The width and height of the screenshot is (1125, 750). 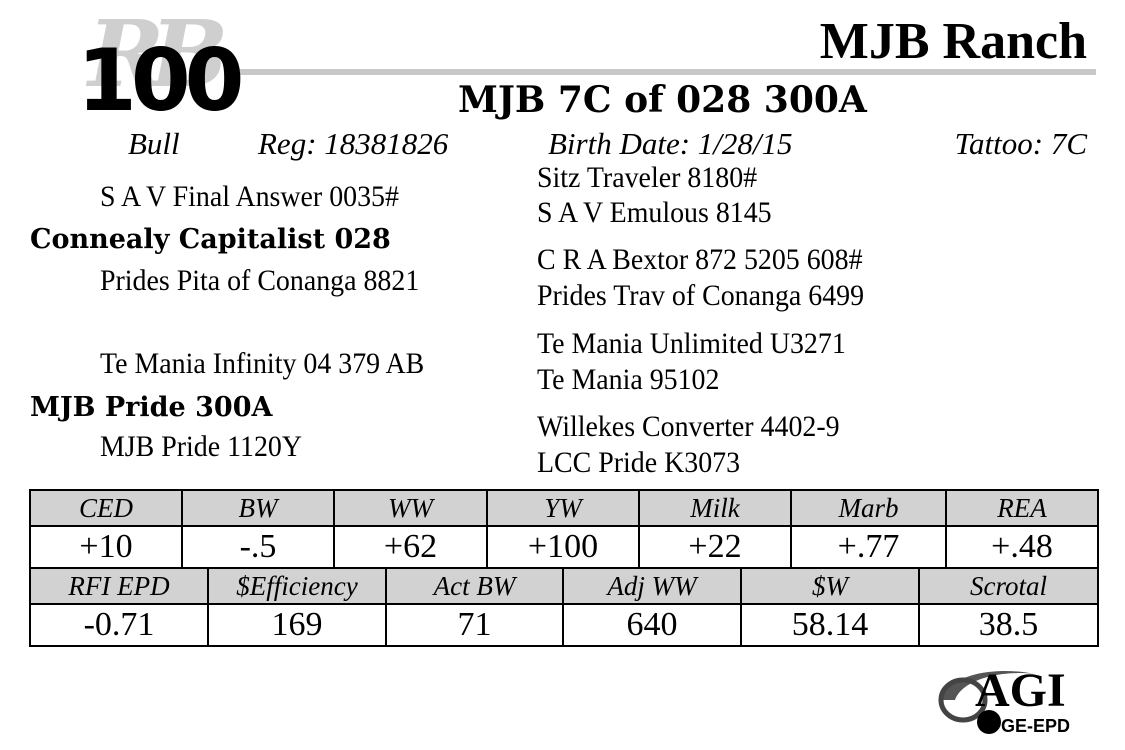 What do you see at coordinates (210, 239) in the screenshot?
I see `sire: Connealy Capitalist 028` at bounding box center [210, 239].